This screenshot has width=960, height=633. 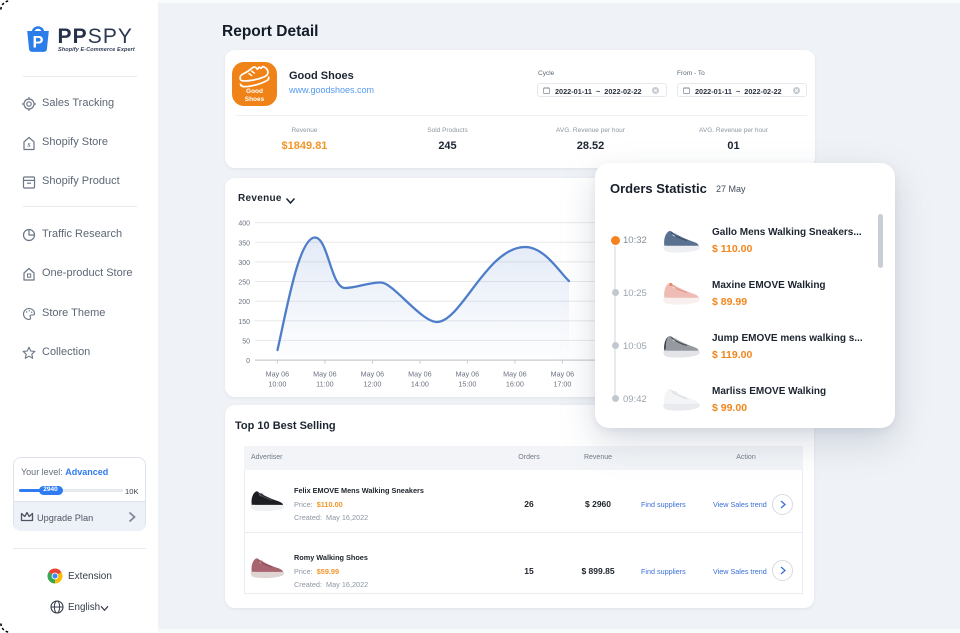 I want to click on svg-text: P, so click(x=37, y=43).